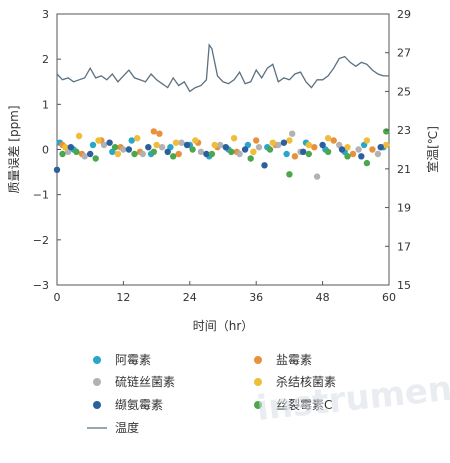 This screenshot has height=463, width=450. Describe the element at coordinates (222, 68) in the screenshot. I see `temperature-line-layer` at that location.